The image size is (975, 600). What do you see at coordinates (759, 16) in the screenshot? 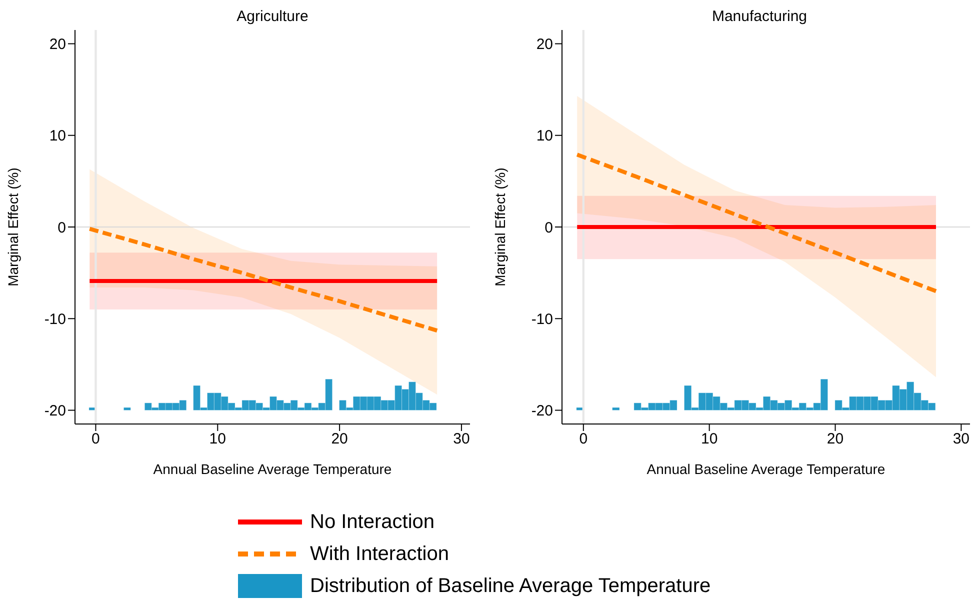
I see `chart-title: Manufacturing` at bounding box center [759, 16].